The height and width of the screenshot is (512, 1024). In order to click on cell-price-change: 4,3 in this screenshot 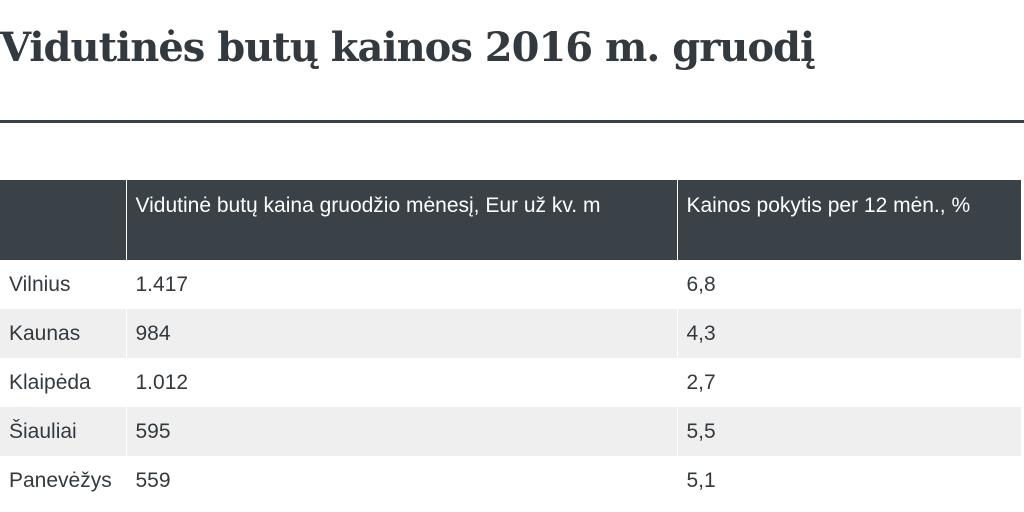, I will do `click(848, 333)`.